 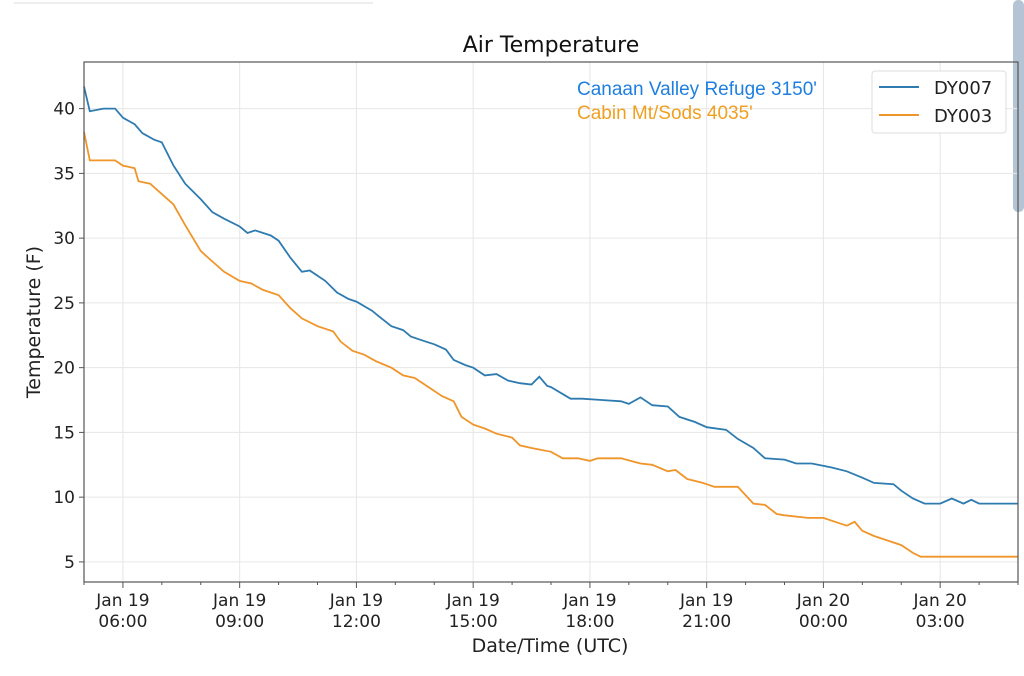 What do you see at coordinates (34, 322) in the screenshot?
I see `y-axis-label: Temperature (F)` at bounding box center [34, 322].